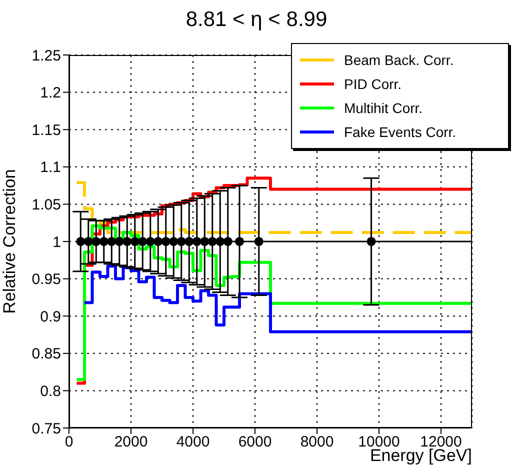 The width and height of the screenshot is (513, 471). What do you see at coordinates (46, 279) in the screenshot?
I see `y-tick-label: 0.95` at bounding box center [46, 279].